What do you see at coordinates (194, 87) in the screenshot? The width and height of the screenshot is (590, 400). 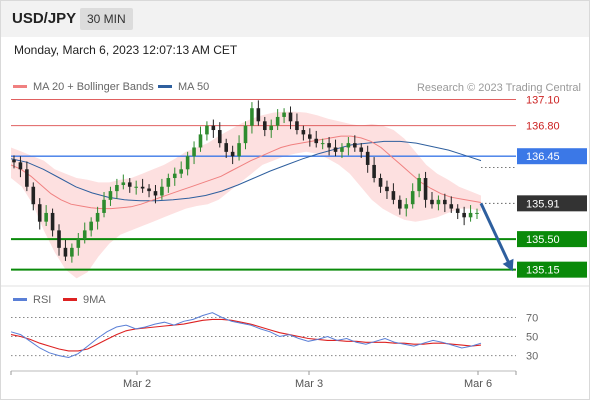 I see `ma50-legend-label: MA 50` at bounding box center [194, 87].